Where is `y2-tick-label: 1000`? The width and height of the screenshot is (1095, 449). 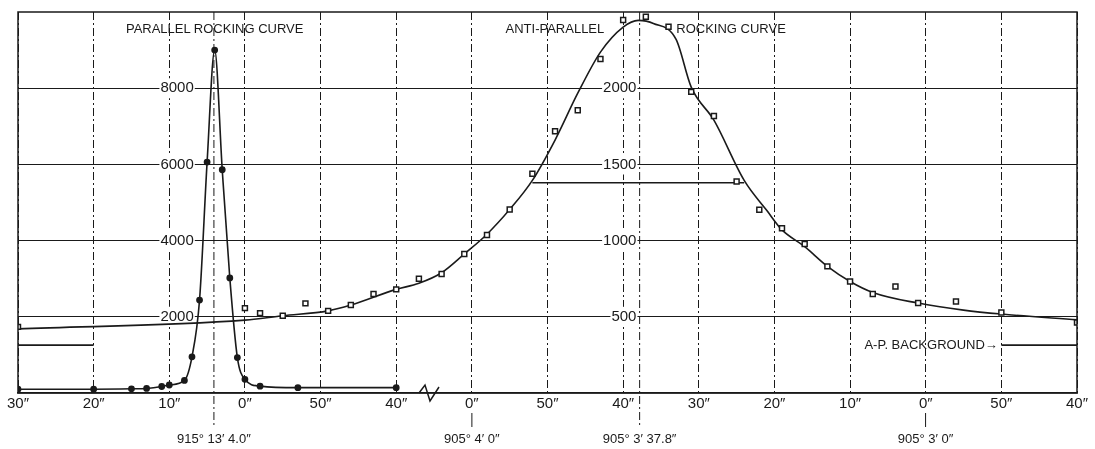
y2-tick-label: 1000 is located at coordinates (620, 239).